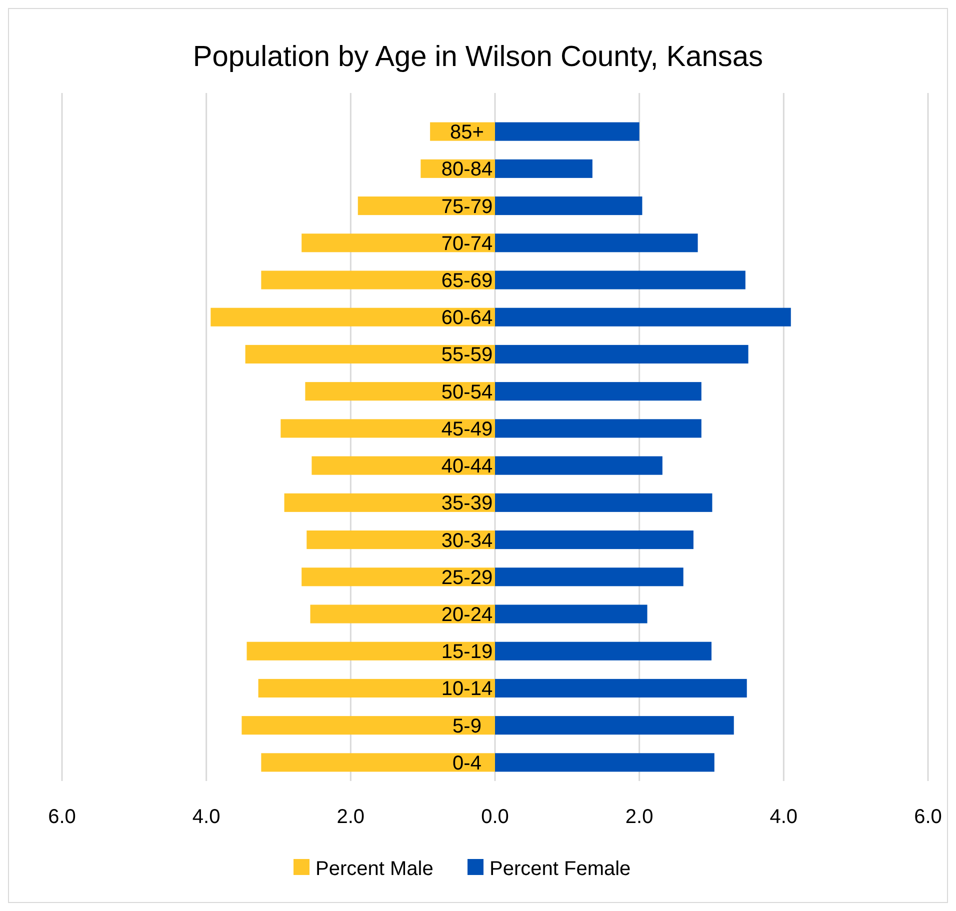 This screenshot has width=956, height=911. What do you see at coordinates (467, 133) in the screenshot?
I see `y-tick-label: 85+` at bounding box center [467, 133].